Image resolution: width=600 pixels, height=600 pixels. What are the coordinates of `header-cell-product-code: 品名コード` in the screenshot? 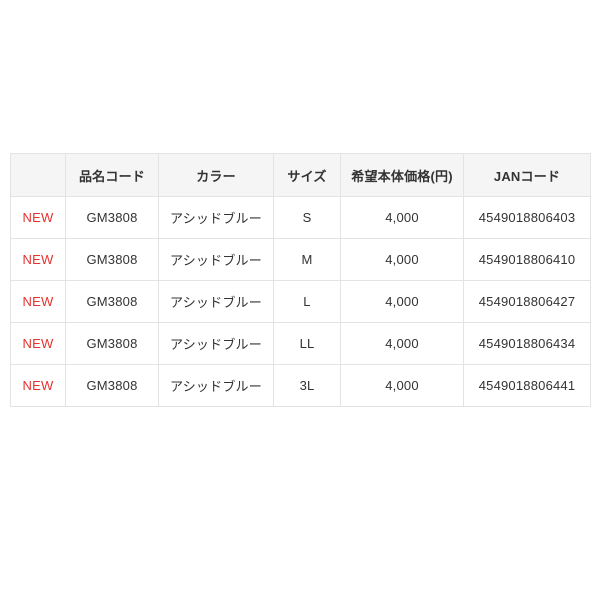 It's located at (112, 175).